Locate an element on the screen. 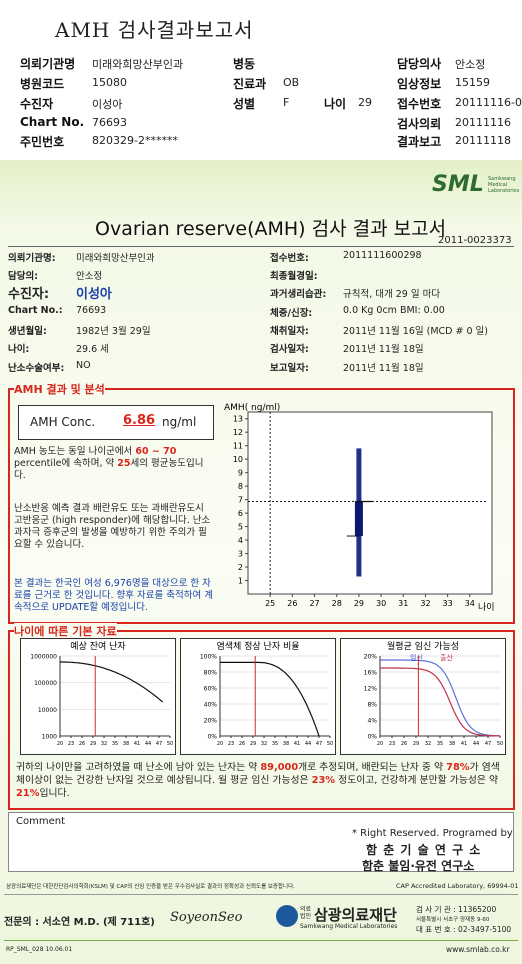 This screenshot has width=522, height=964. y-tick-label: 8% is located at coordinates (372, 705).